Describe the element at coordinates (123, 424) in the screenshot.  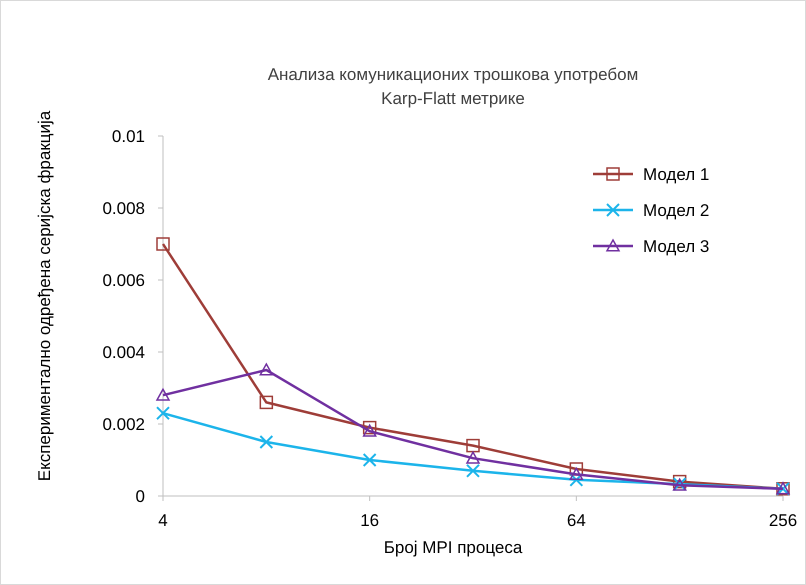
I see `y-tick-label: 0.002` at that location.